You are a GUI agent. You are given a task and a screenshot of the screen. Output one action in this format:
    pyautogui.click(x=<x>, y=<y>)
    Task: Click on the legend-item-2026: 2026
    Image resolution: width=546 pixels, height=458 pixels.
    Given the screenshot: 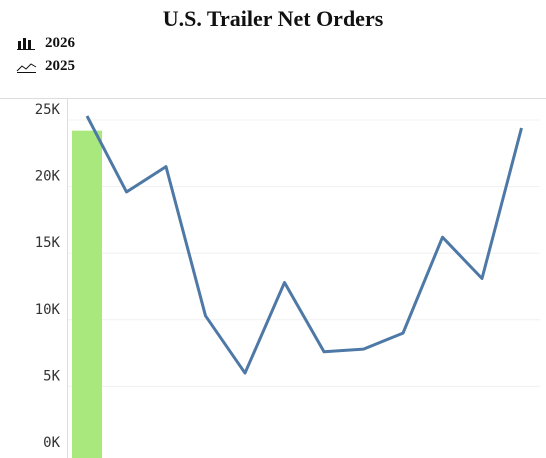 What is the action you would take?
    pyautogui.click(x=45, y=43)
    